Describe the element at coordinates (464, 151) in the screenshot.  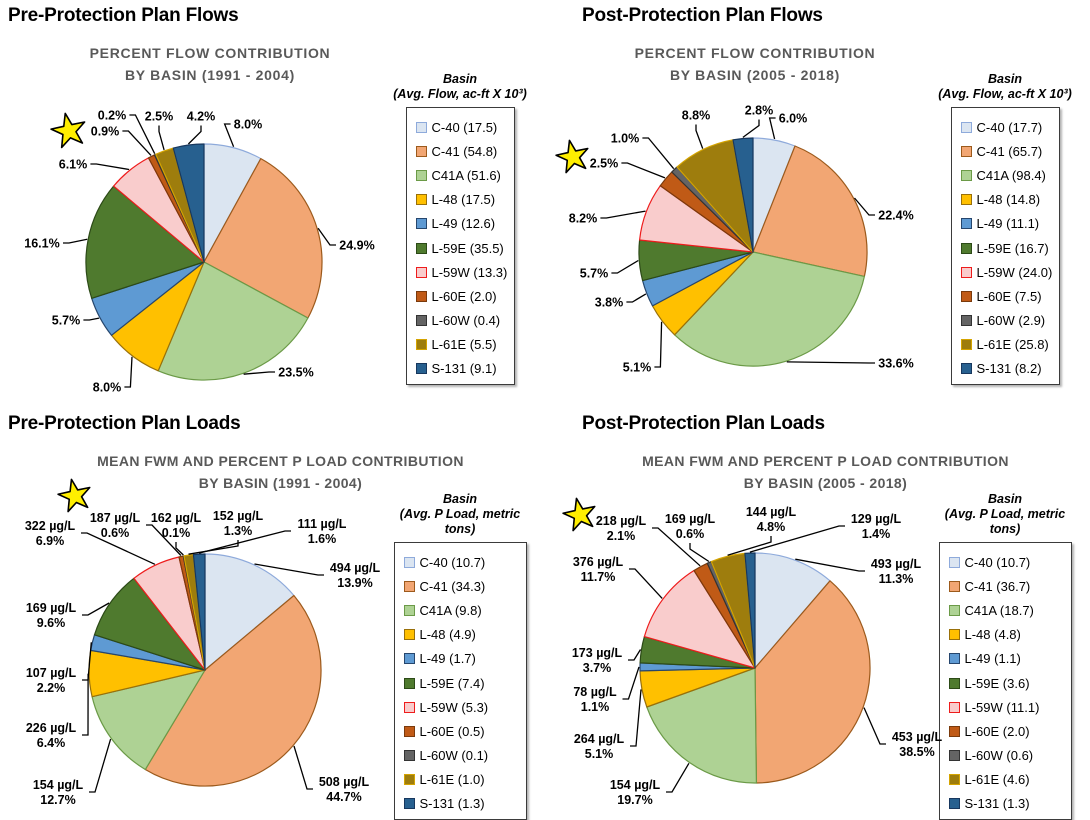
I see `legend-label: C-41 (54.8)` at that location.